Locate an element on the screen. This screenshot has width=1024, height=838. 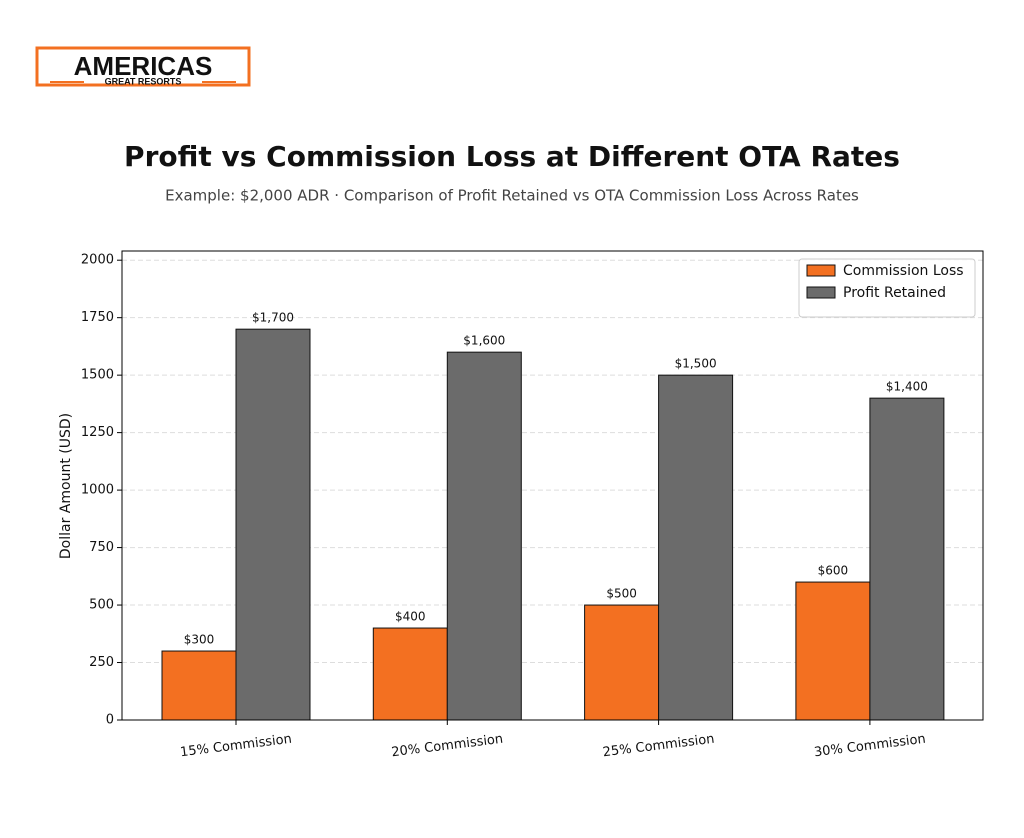
y-tick-label: 250 is located at coordinates (101, 662).